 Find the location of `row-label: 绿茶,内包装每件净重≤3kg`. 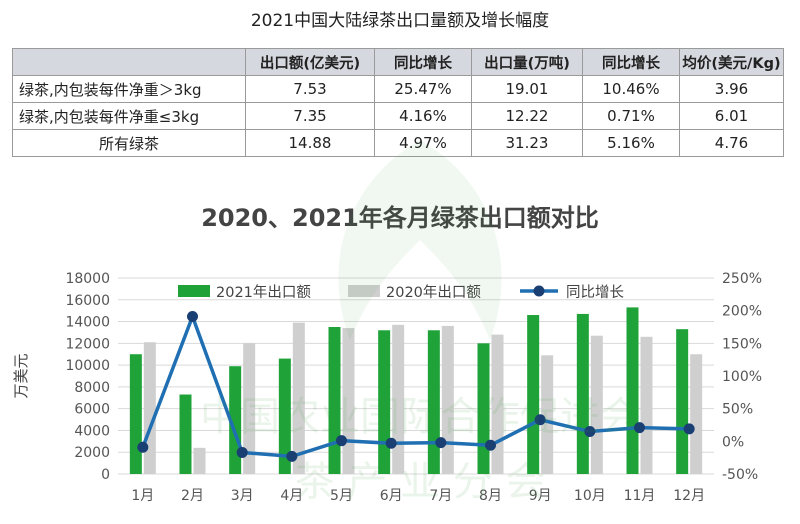

row-label: 绿茶,内包装每件净重≤3kg is located at coordinates (129, 116).